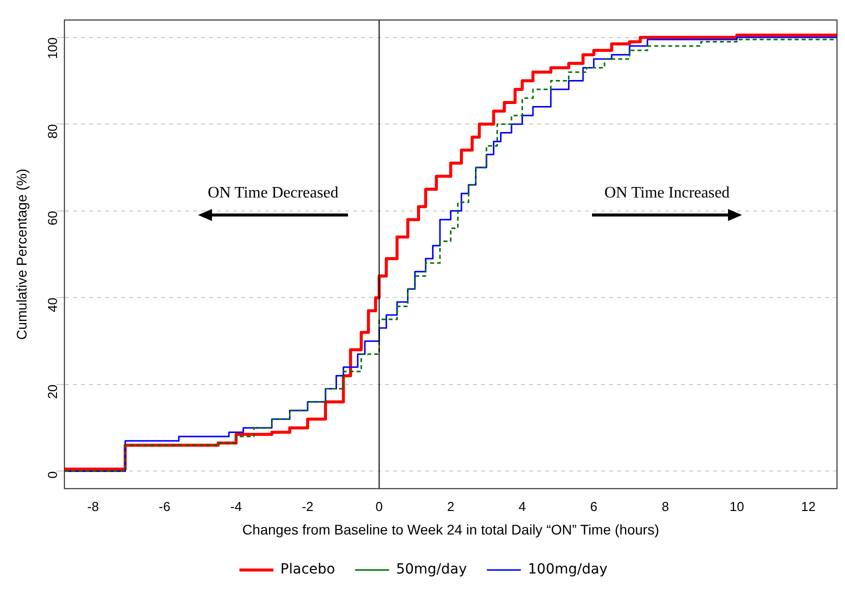 This screenshot has width=845, height=591. I want to click on legend-label: 100mg/day, so click(568, 570).